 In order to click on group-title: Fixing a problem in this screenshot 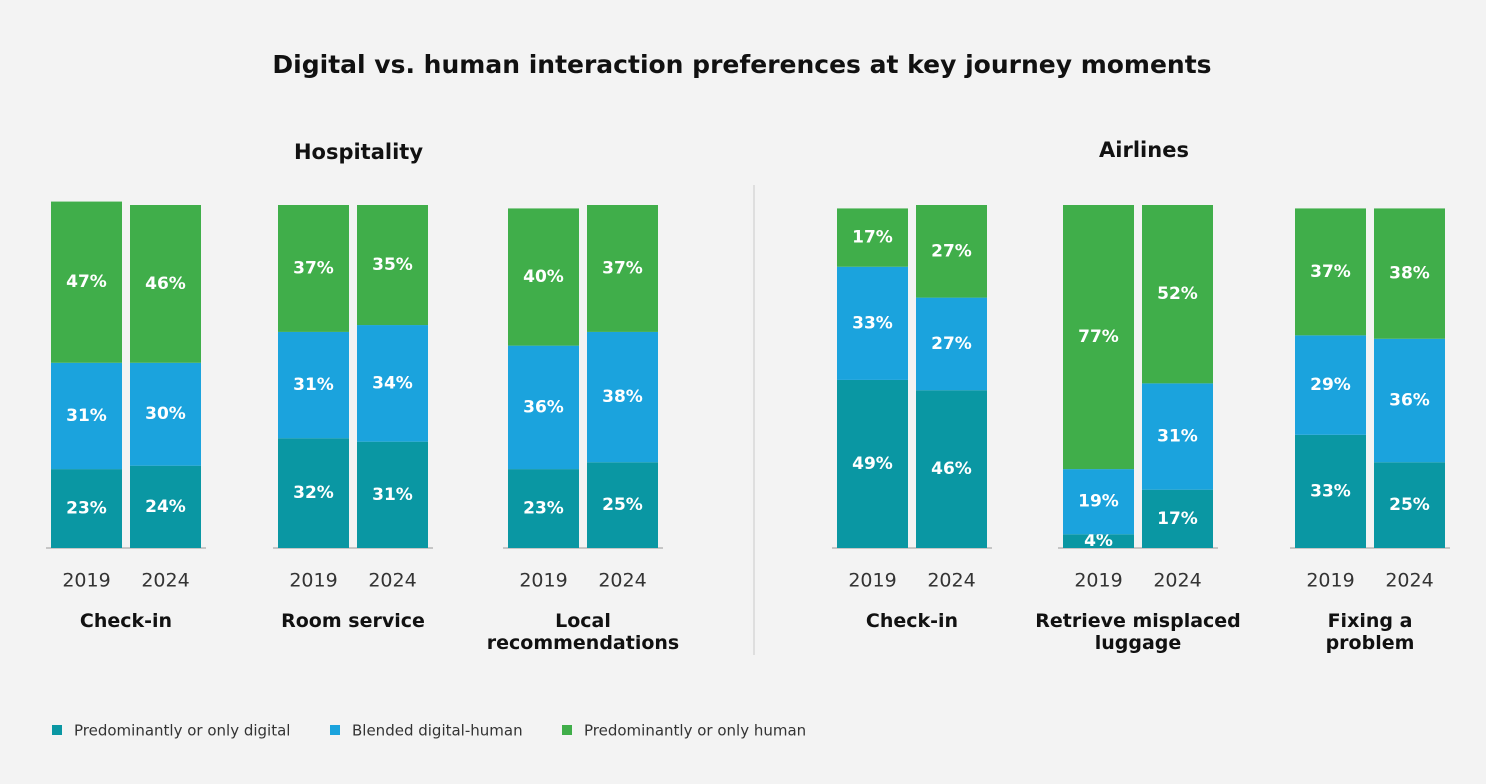, I will do `click(1370, 632)`.